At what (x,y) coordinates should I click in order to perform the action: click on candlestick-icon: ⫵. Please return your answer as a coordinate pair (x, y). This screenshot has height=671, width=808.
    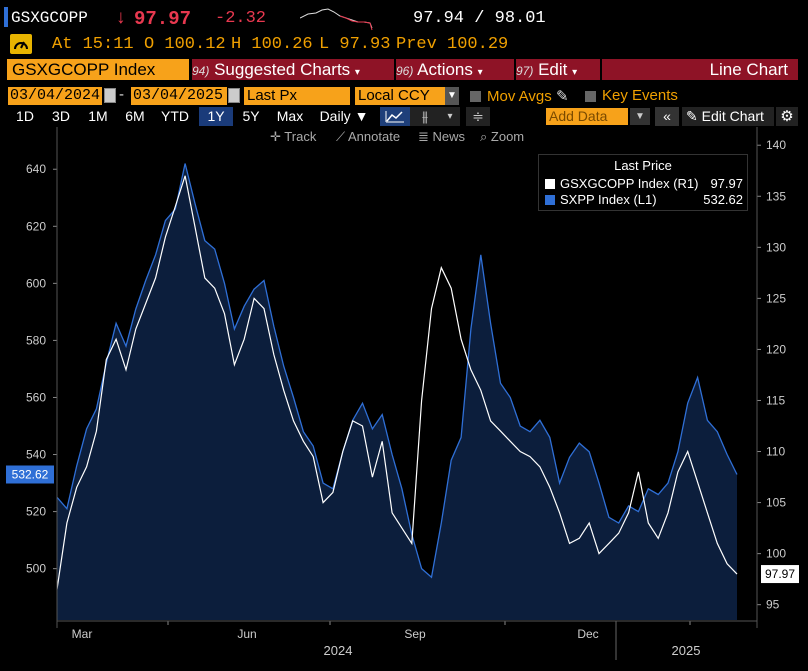
    Looking at the image, I should click on (425, 116).